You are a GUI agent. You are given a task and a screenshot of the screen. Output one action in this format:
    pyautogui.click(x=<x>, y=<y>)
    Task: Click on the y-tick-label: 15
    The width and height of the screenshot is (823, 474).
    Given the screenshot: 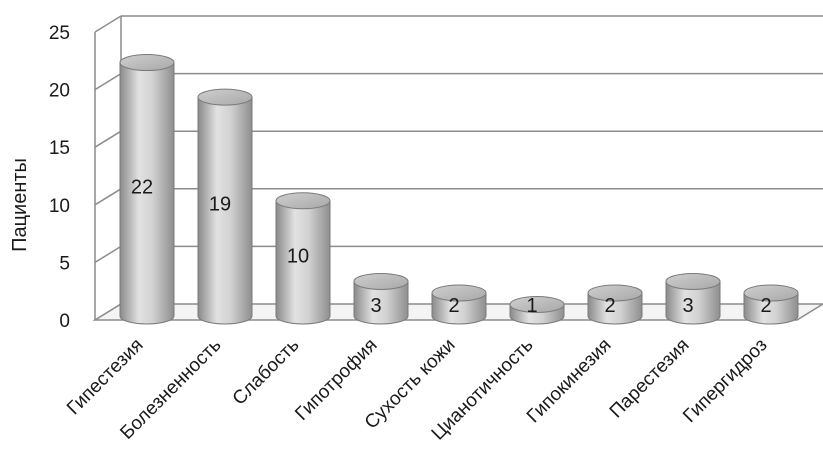 What is the action you would take?
    pyautogui.click(x=59, y=148)
    